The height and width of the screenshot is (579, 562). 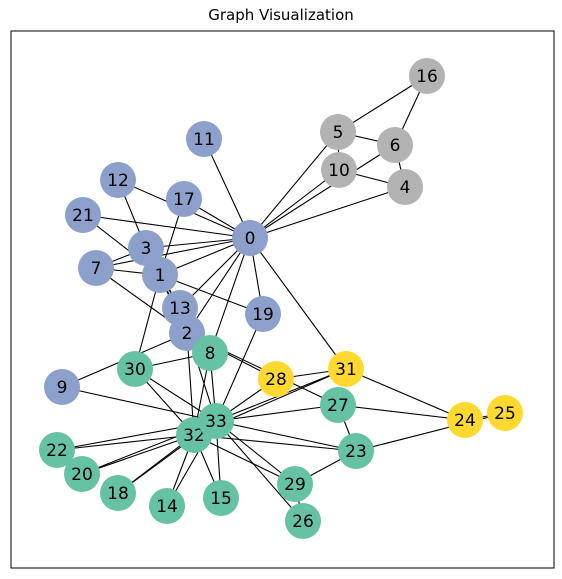 I want to click on node-label-1: 1, so click(x=160, y=276).